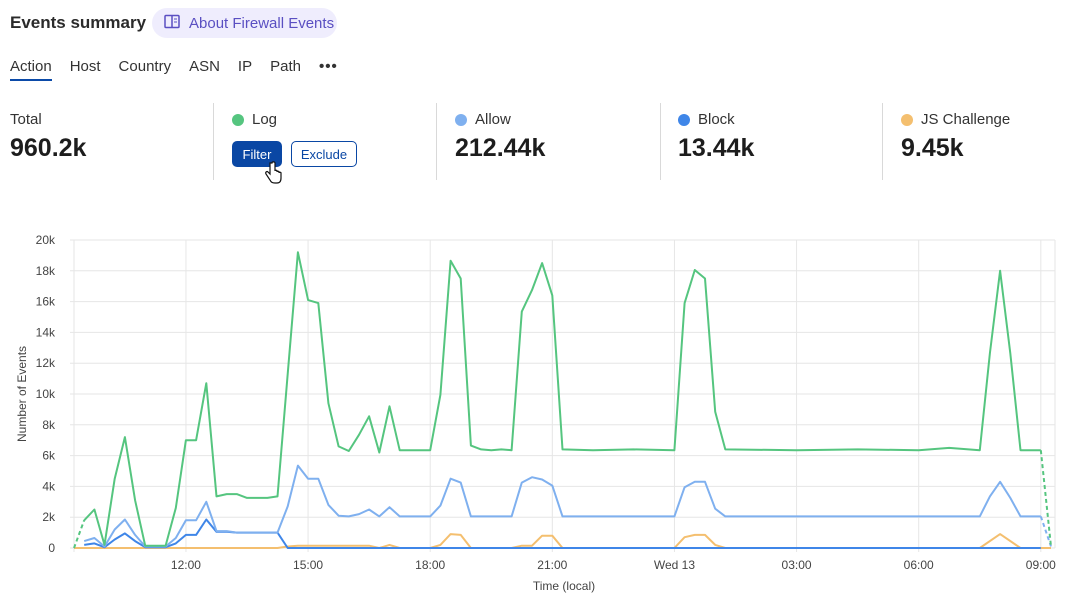  I want to click on y-tick-label: 18k, so click(46, 271).